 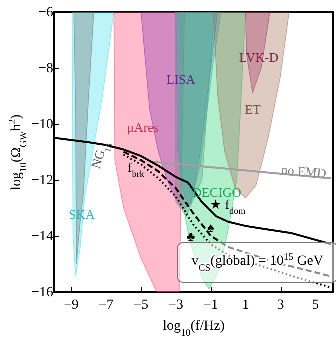 I want to click on x-tick-label: −7, so click(x=106, y=305).